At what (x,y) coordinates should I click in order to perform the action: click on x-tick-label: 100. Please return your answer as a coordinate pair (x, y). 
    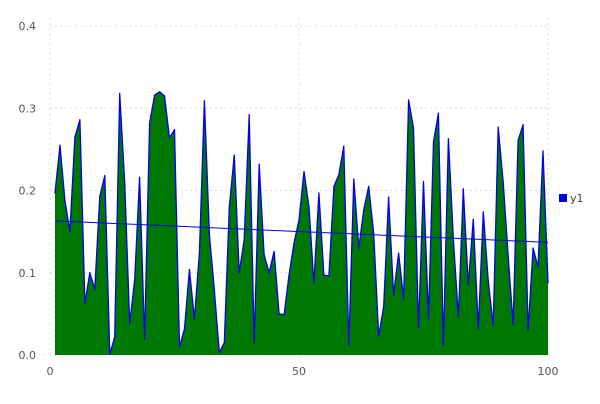
    Looking at the image, I should click on (548, 371).